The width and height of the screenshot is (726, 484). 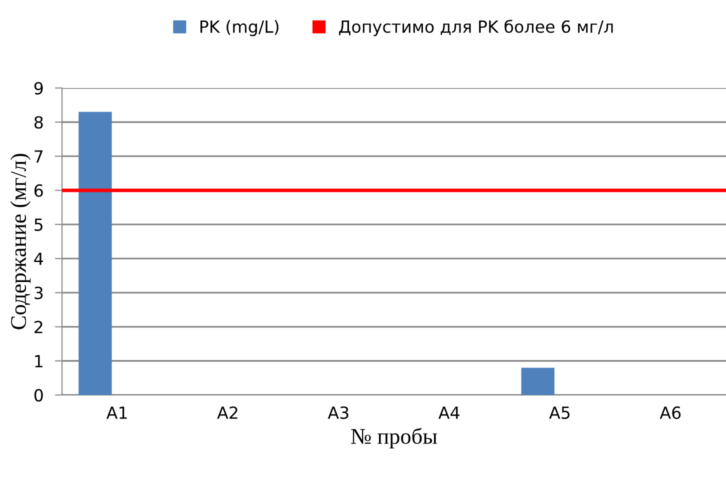 I want to click on x-tick-label: A5, so click(x=559, y=413).